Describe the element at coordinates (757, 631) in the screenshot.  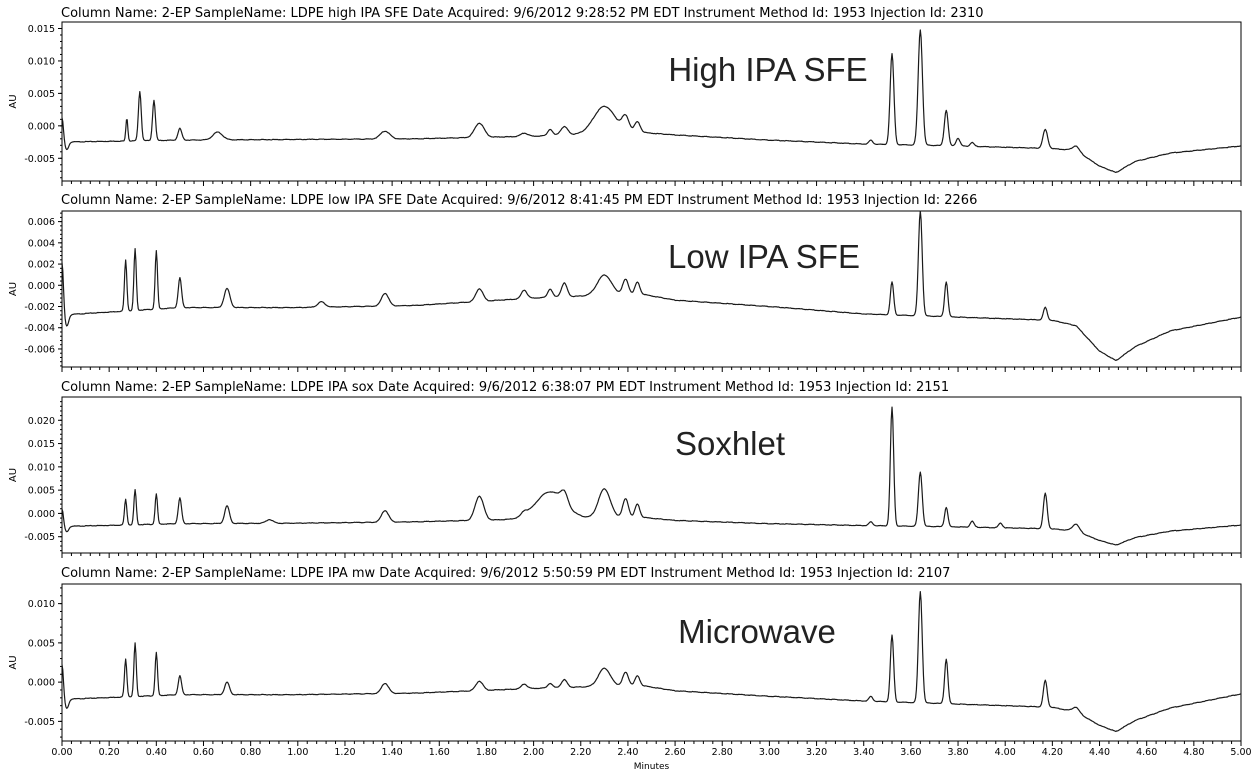
I see `trace-annotation: Microwave` at that location.